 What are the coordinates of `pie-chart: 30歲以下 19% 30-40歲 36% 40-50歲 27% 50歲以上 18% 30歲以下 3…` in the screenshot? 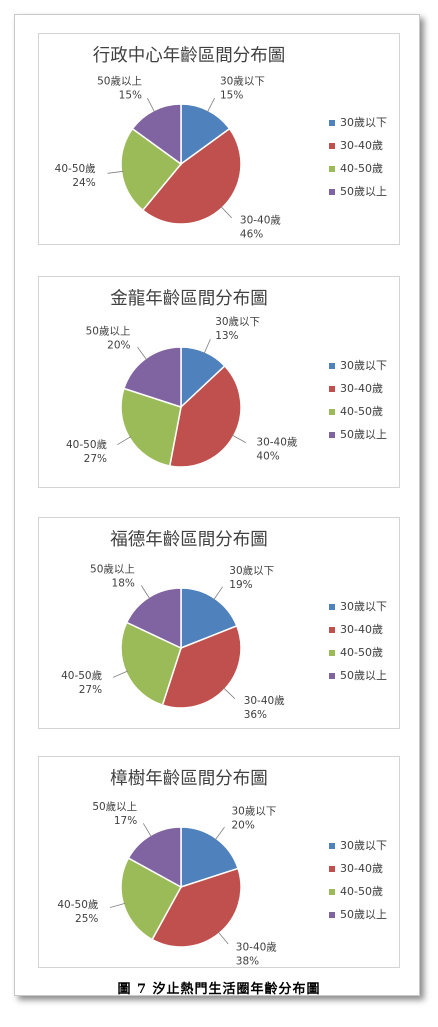 It's located at (224, 641).